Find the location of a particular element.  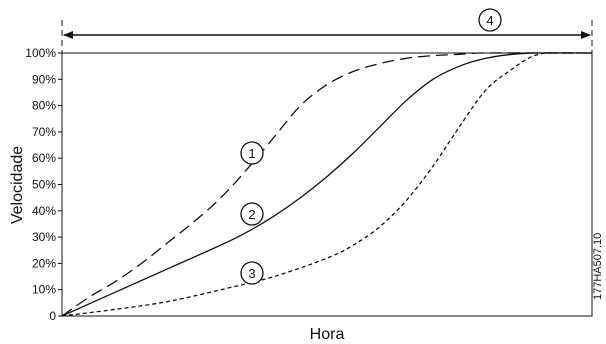

y-tick-label: 80% is located at coordinates (44, 106).